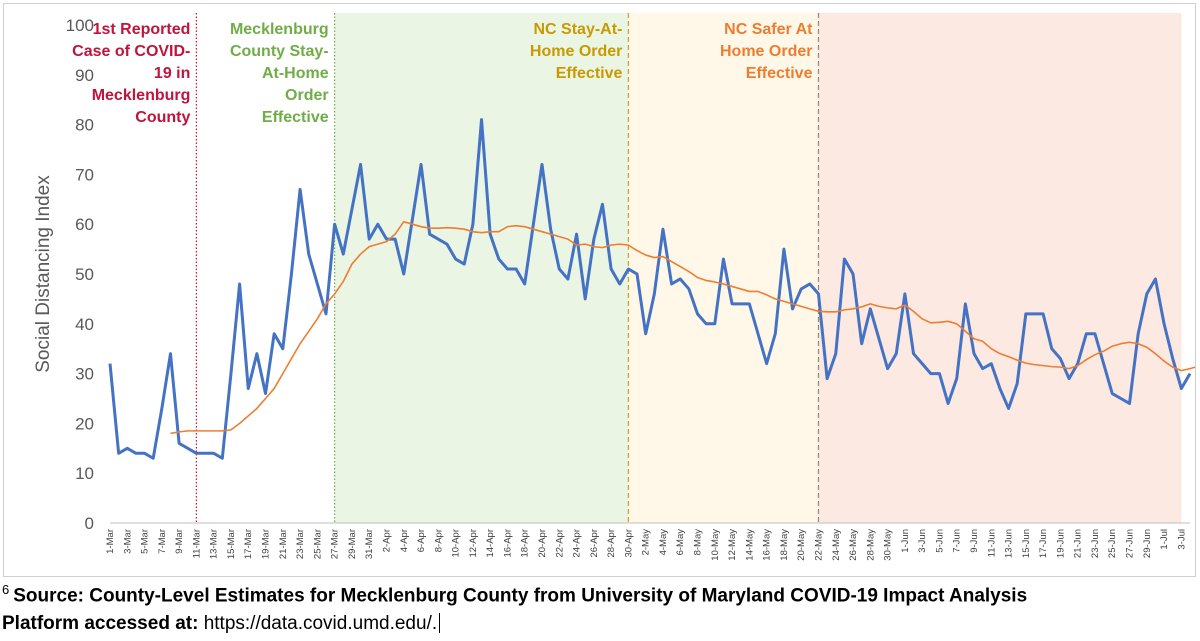 This screenshot has height=641, width=1200. Describe the element at coordinates (110, 541) in the screenshot. I see `x-tick-label: 1-Mar` at that location.